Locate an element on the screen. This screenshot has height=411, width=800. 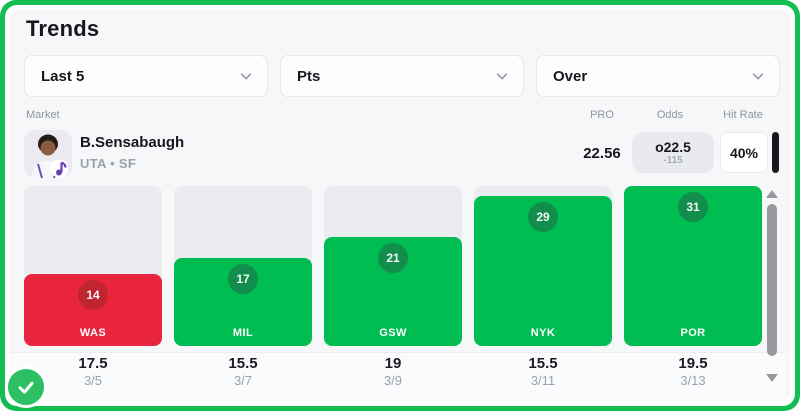
bar-track: 29 NYK is located at coordinates (543, 266).